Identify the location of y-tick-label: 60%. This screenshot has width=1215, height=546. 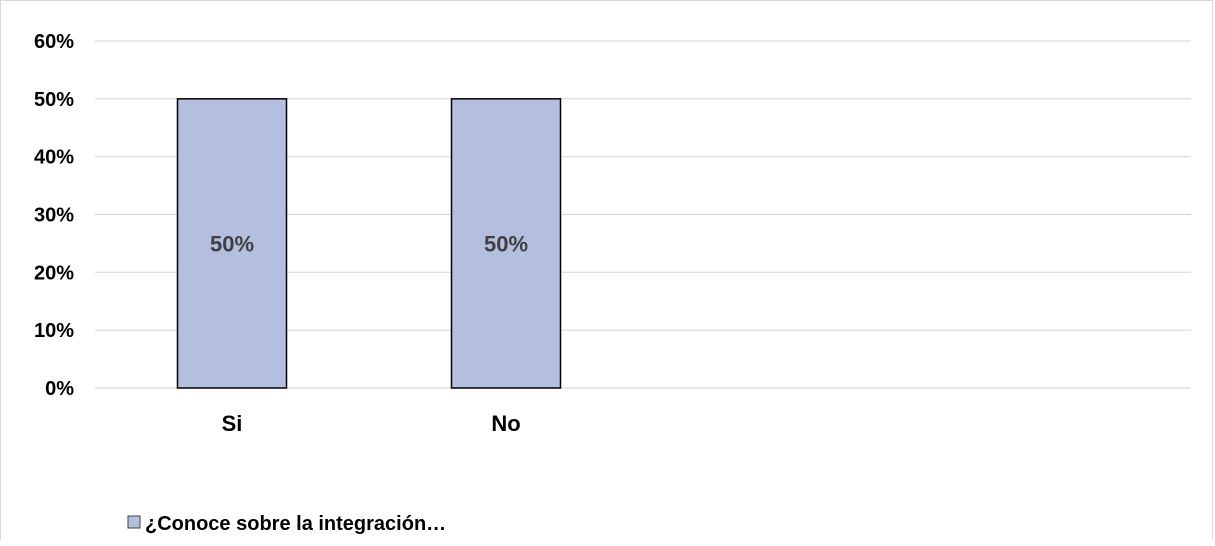
(54, 42).